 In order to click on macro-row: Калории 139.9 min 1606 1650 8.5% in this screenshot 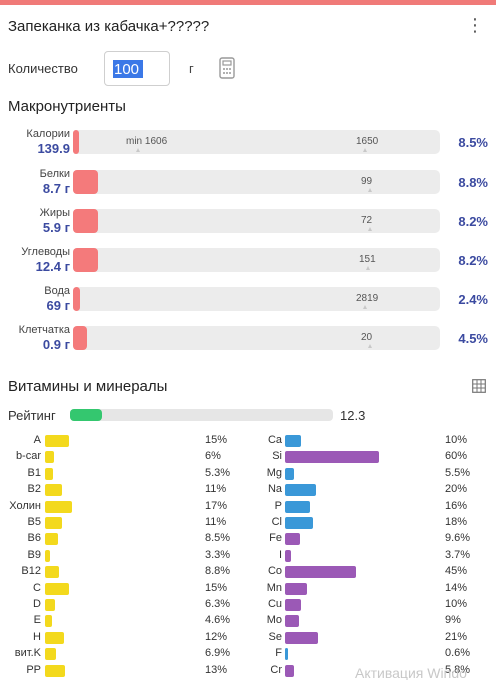, I will do `click(248, 147)`.